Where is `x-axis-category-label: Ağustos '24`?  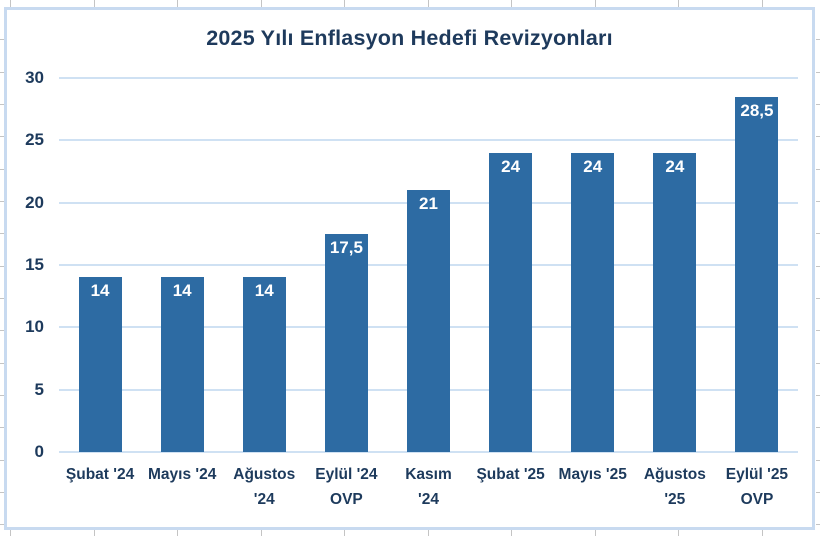
x-axis-category-label: Ağustos '24 is located at coordinates (264, 487).